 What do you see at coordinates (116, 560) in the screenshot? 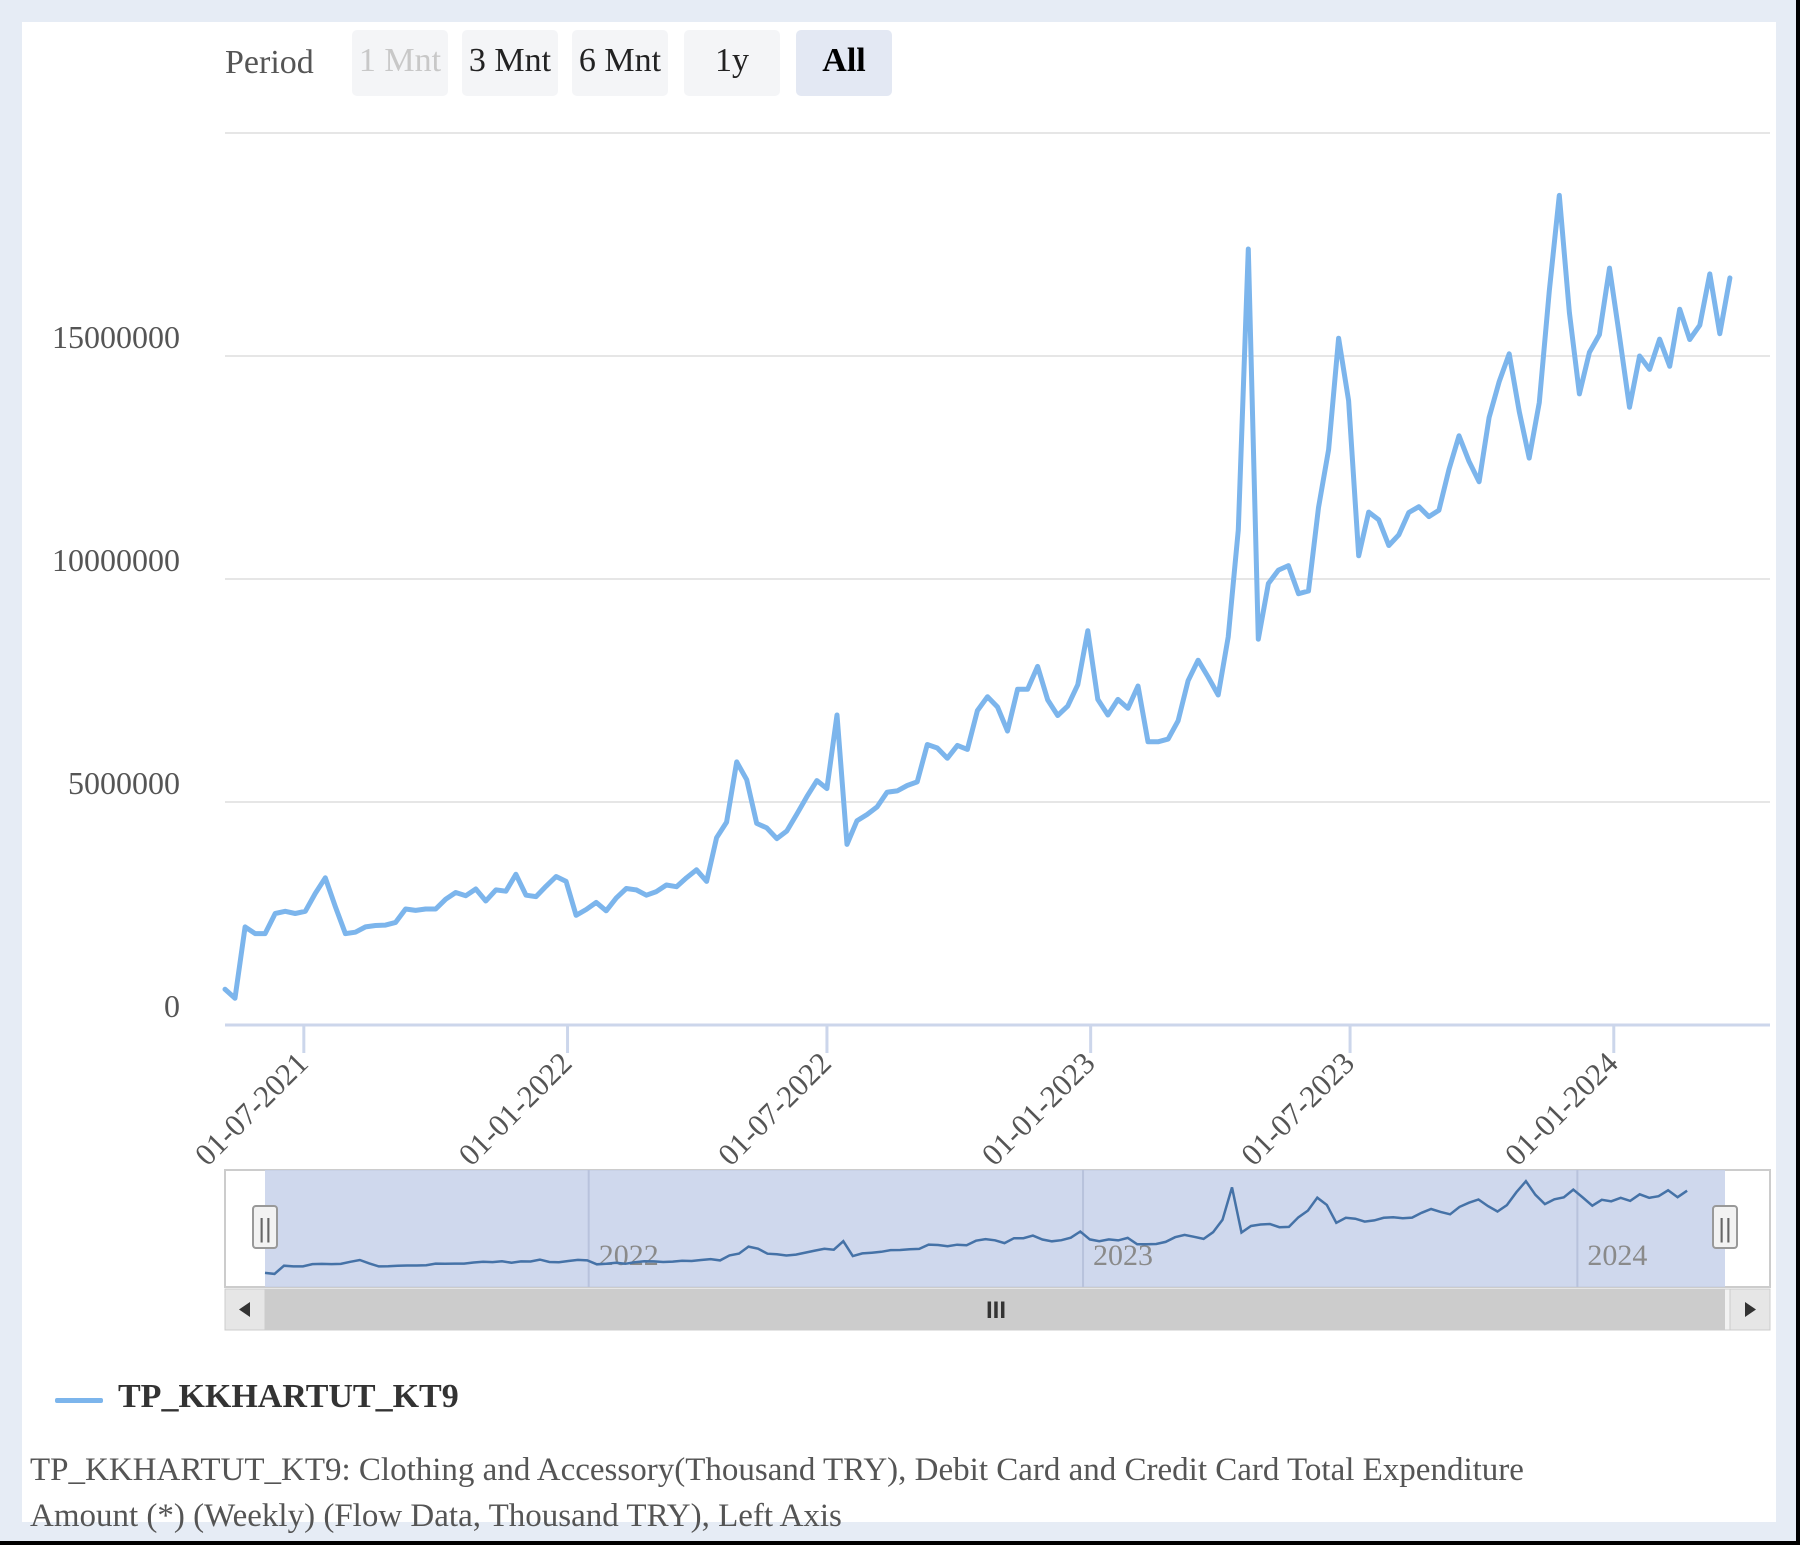
I see `y-tick-label: 10000000` at bounding box center [116, 560].